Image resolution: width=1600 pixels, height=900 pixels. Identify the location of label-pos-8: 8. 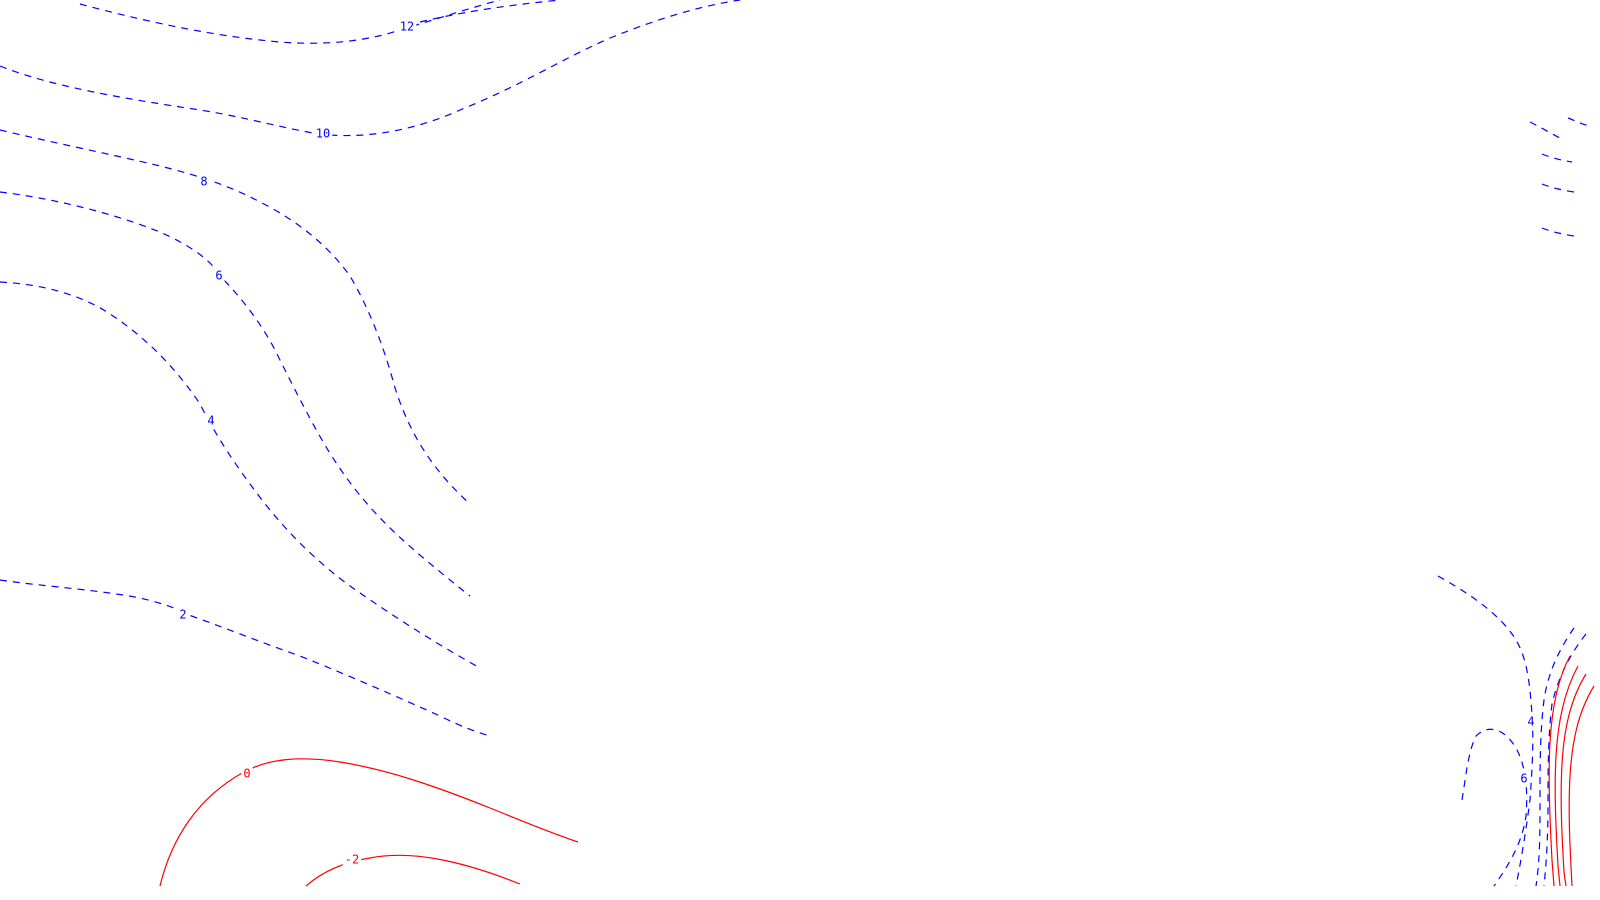
(203, 182).